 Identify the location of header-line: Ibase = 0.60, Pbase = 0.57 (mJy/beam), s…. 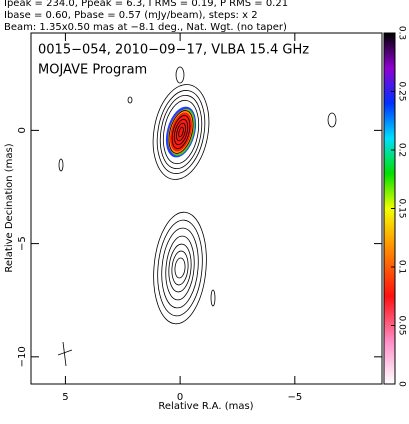
(131, 15).